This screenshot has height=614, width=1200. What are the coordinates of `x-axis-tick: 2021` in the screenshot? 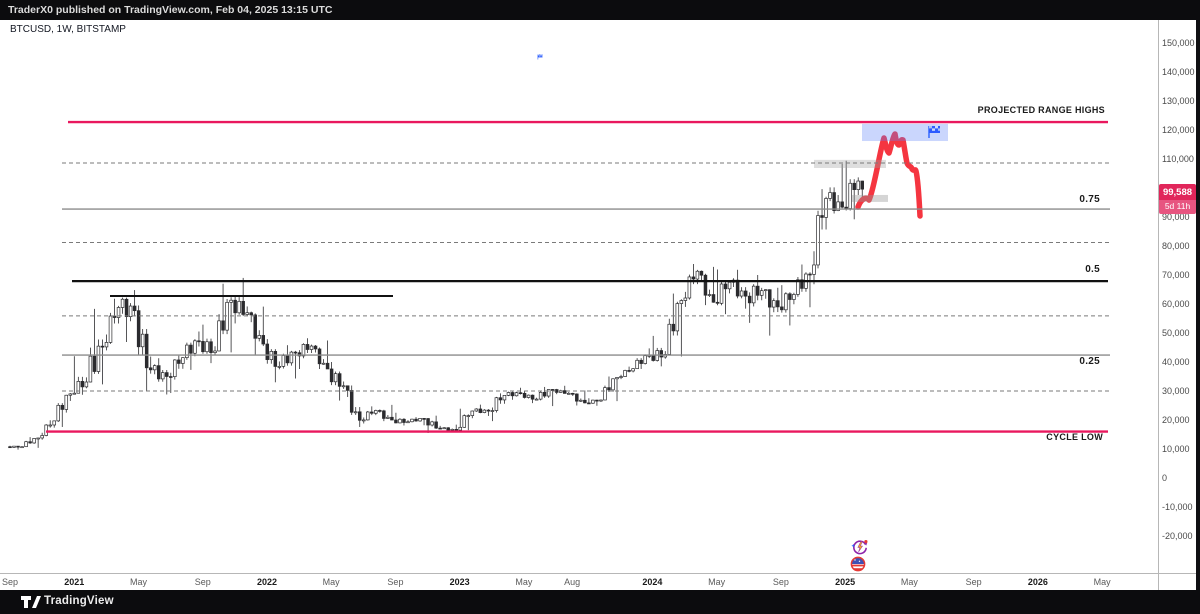 It's located at (74, 582).